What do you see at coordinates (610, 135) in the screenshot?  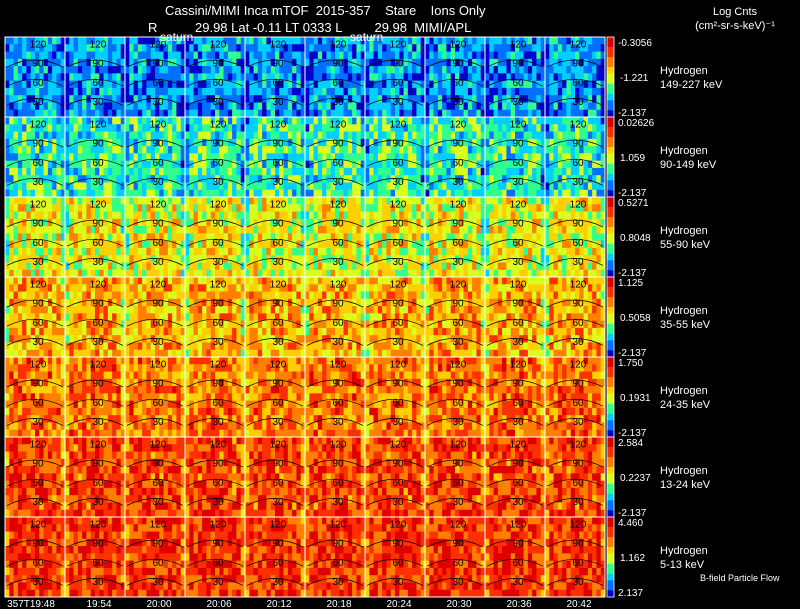 I see `colorbar-segment` at bounding box center [610, 135].